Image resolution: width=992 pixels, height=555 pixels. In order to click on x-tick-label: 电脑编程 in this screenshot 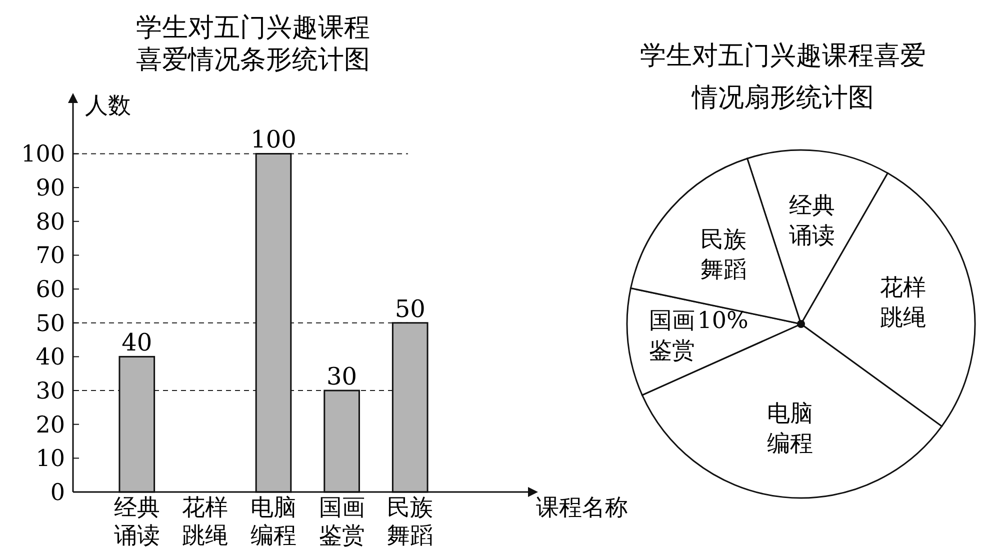, I will do `click(273, 522)`.